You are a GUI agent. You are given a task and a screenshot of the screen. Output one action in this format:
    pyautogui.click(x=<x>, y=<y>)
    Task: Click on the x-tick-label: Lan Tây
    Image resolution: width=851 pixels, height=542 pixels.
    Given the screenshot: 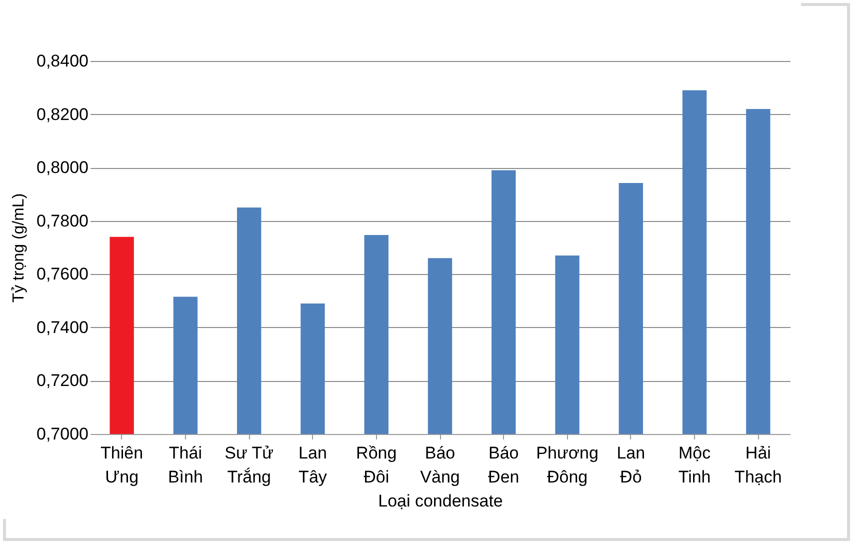 What is the action you would take?
    pyautogui.click(x=313, y=465)
    